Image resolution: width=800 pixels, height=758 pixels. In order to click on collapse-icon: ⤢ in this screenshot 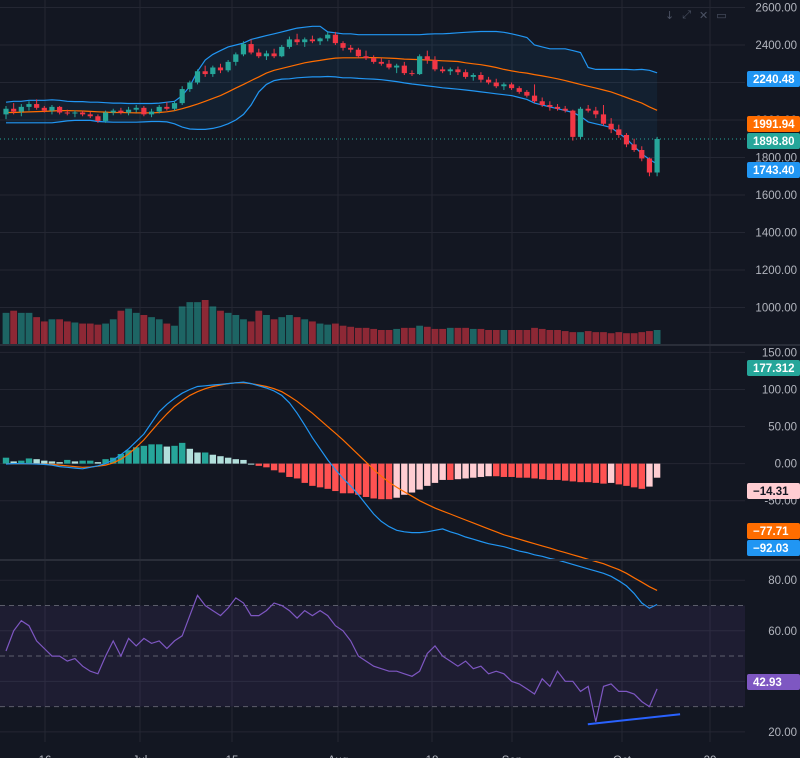, I will do `click(687, 14)`.